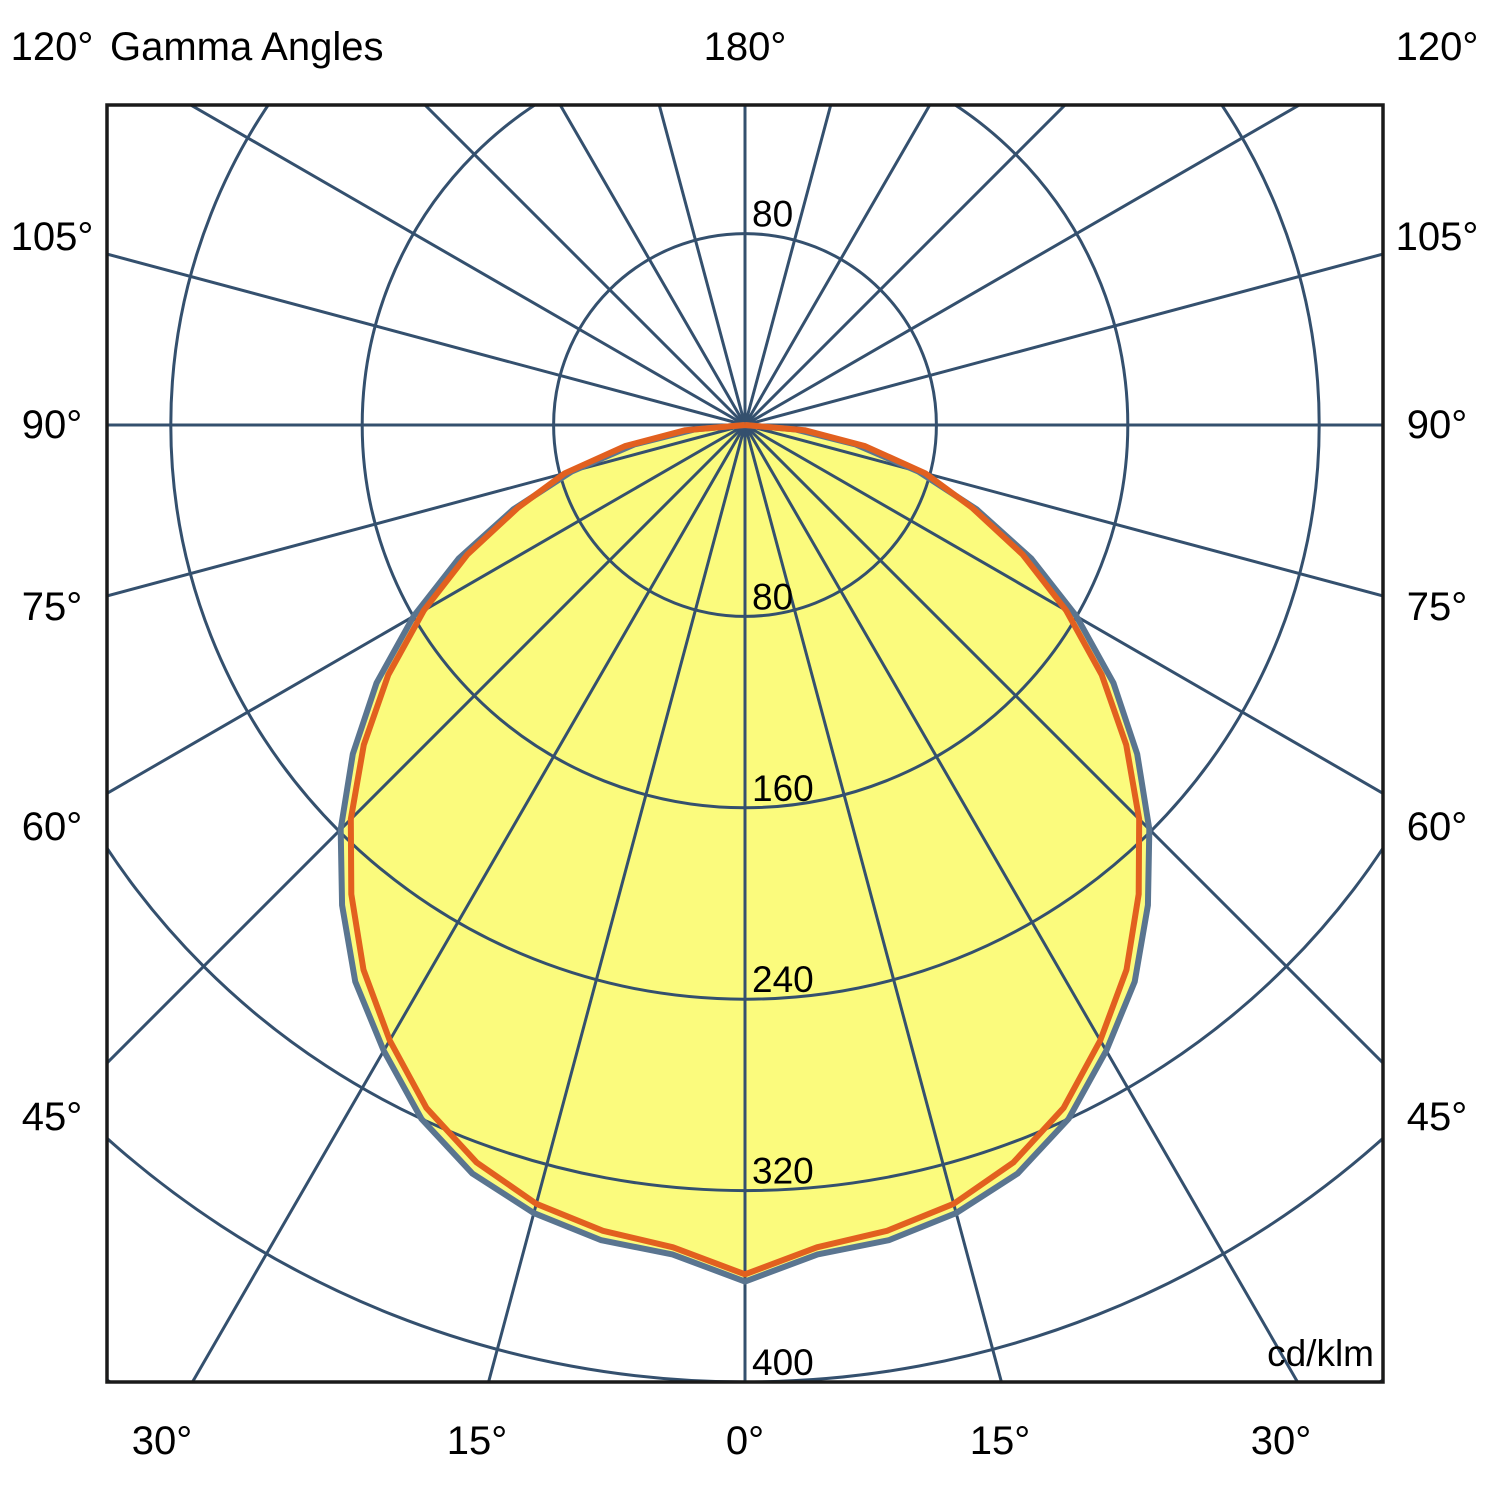  What do you see at coordinates (52, 827) in the screenshot?
I see `gamma-label-left-4: 60°` at bounding box center [52, 827].